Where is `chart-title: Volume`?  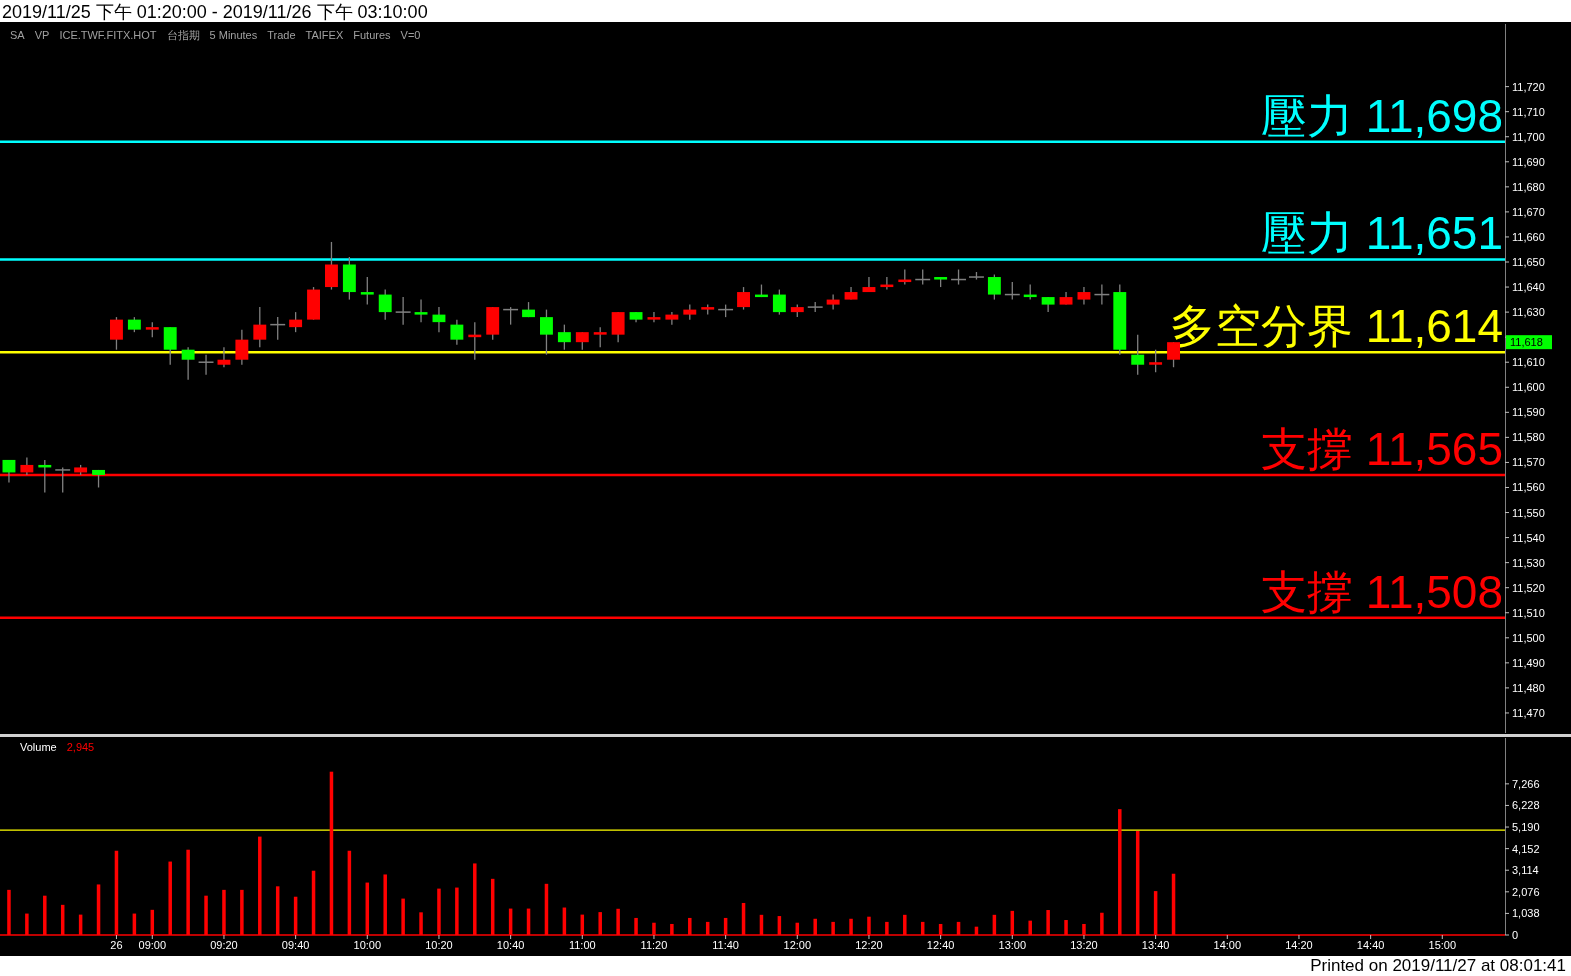 chart-title: Volume is located at coordinates (38, 747).